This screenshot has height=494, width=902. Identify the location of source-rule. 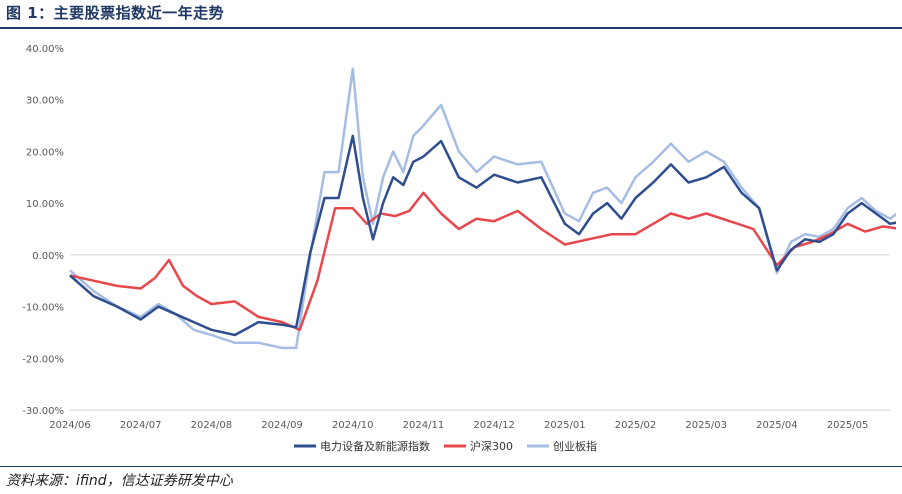
(451, 466).